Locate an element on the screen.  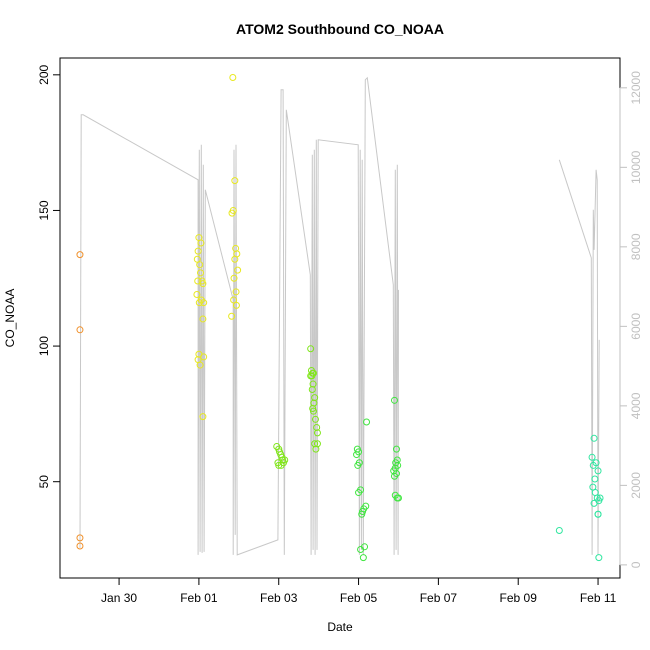
y2-tick-label: 4000 is located at coordinates (636, 405).